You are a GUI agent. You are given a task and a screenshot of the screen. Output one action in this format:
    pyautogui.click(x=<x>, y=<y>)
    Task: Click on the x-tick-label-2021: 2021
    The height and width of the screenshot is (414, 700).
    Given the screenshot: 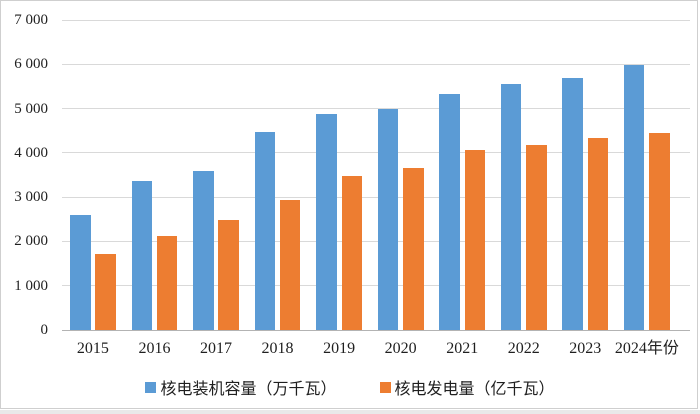 What is the action you would take?
    pyautogui.click(x=462, y=348)
    